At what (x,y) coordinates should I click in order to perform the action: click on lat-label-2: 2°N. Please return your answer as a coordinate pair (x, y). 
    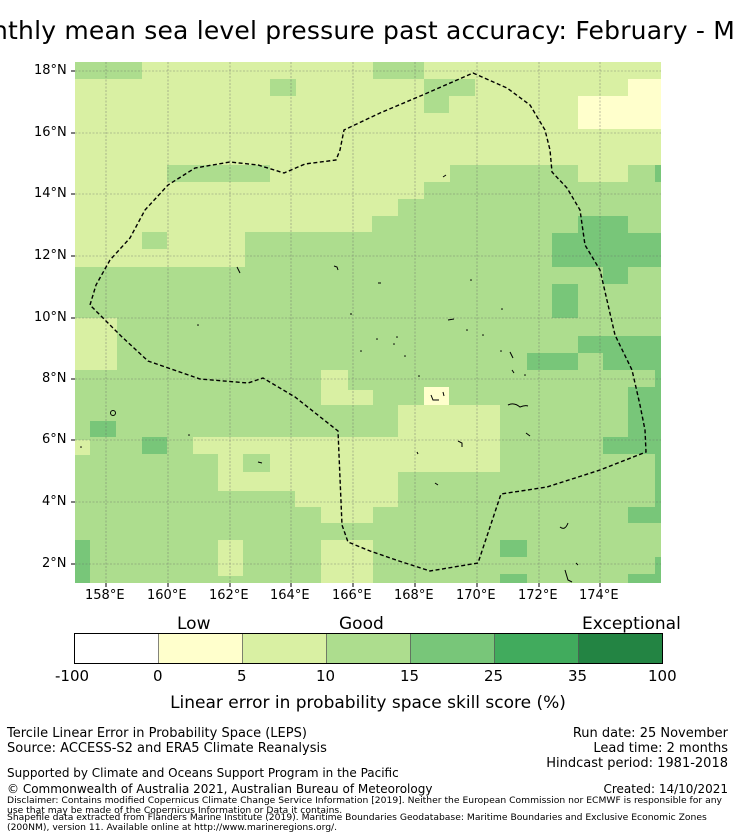
    Looking at the image, I should click on (54, 563).